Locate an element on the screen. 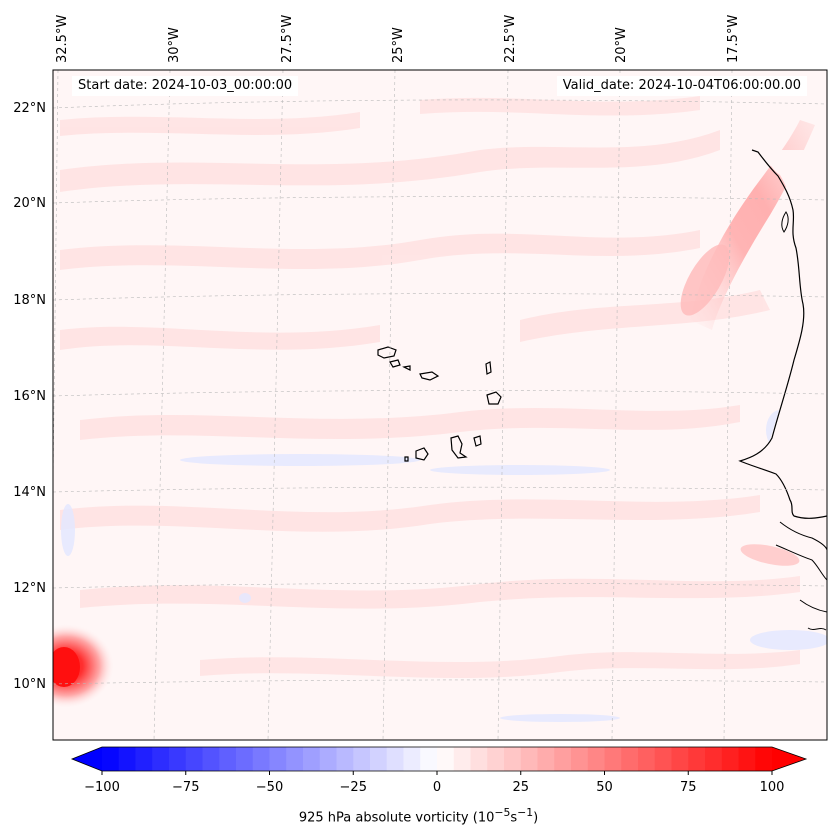 Image resolution: width=837 pixels, height=839 pixels. cabo-verde-islands is located at coordinates (439, 404).